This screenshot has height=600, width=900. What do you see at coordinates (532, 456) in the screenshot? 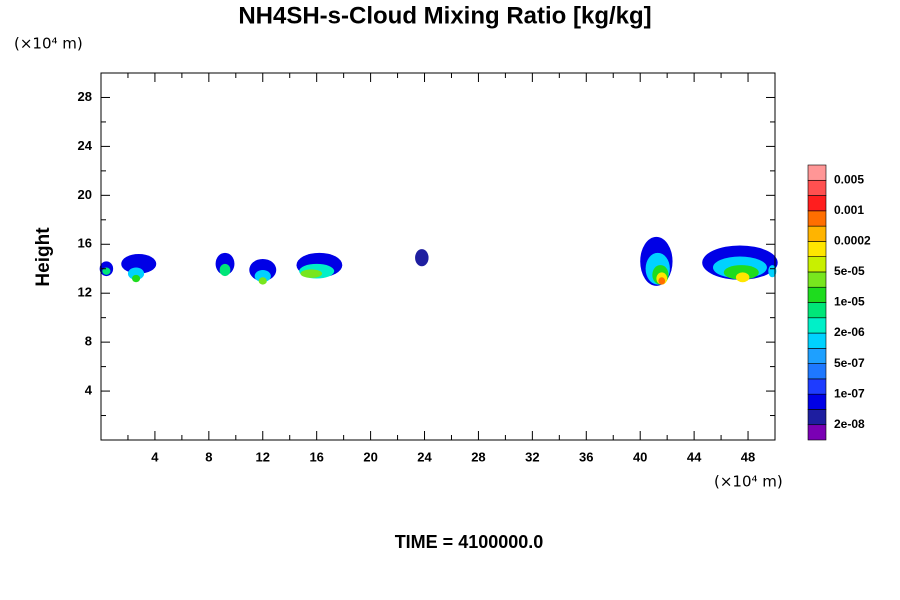
I see `x-tick-label: 32` at bounding box center [532, 456].